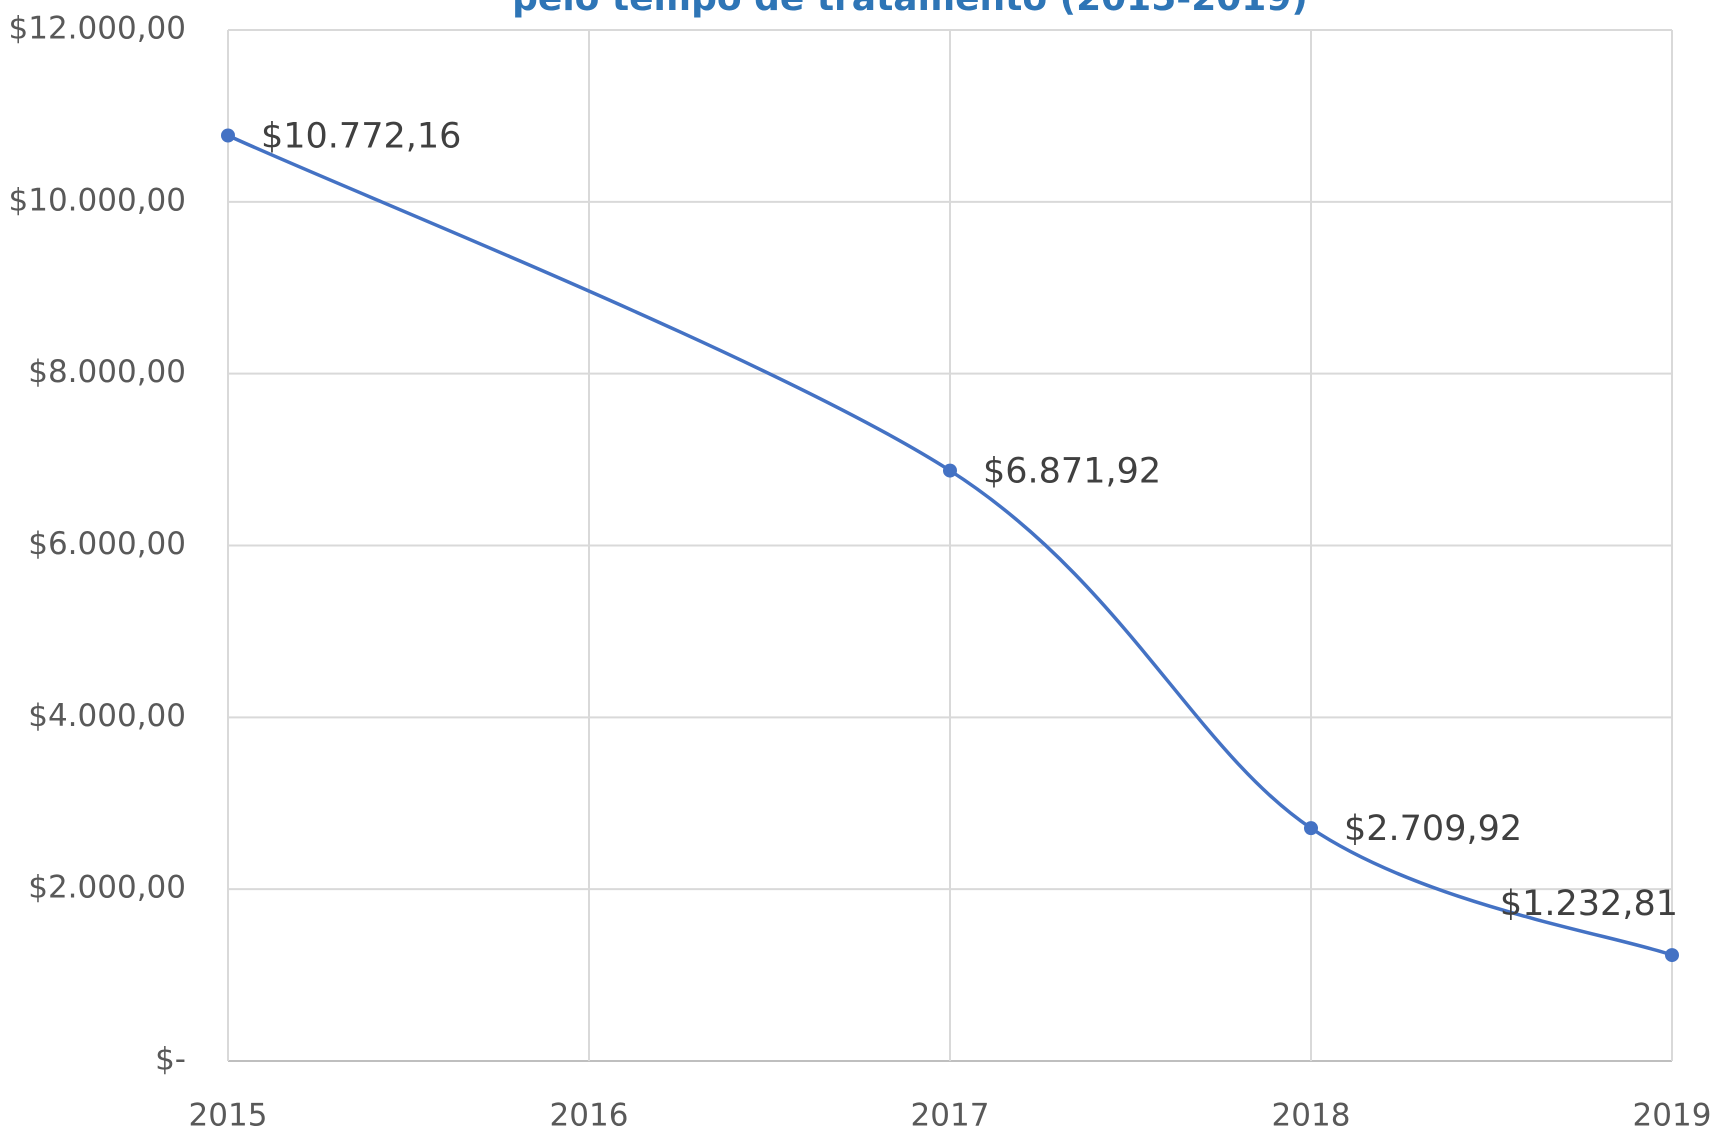  What do you see at coordinates (107, 544) in the screenshot?
I see `y-tick-label: $6.000,00` at bounding box center [107, 544].